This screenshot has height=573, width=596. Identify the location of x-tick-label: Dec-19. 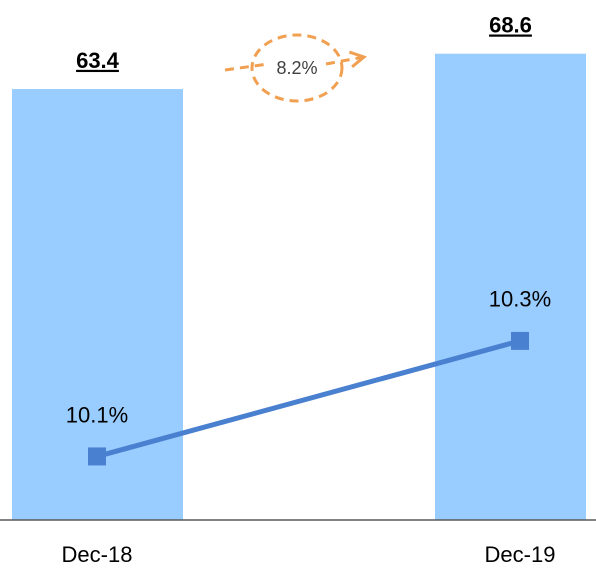
(520, 554).